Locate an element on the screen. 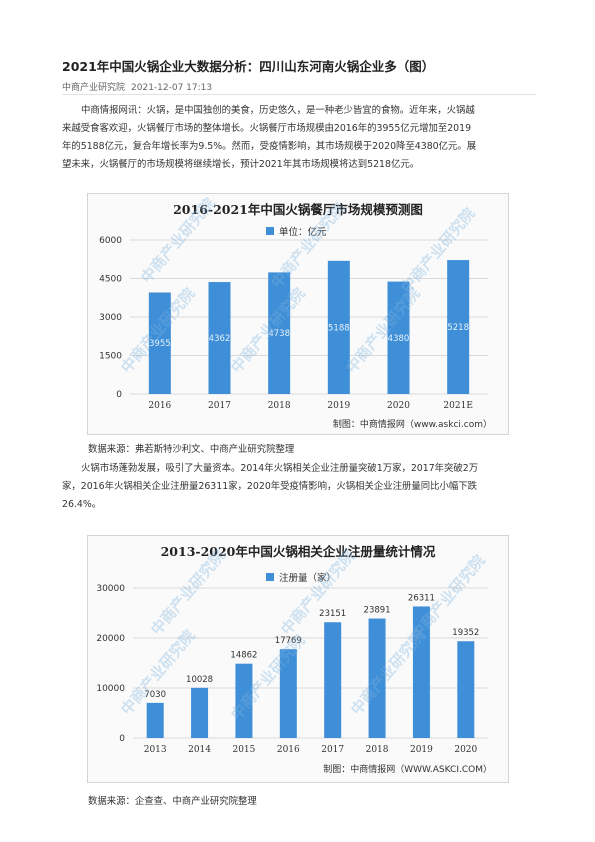  data-label: 4362 is located at coordinates (220, 339).